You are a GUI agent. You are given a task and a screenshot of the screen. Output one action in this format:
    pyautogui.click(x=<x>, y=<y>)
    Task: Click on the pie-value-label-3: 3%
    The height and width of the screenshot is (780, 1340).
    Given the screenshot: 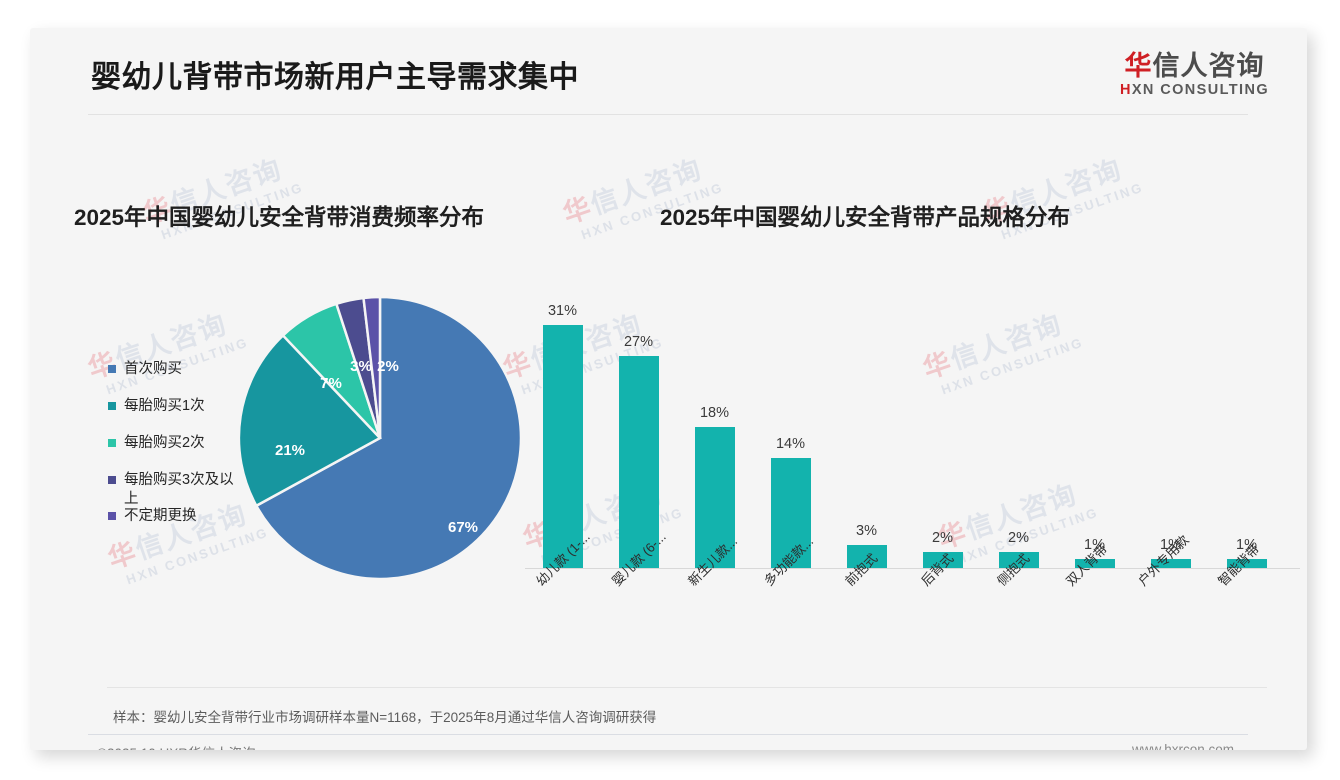 What is the action you would take?
    pyautogui.click(x=361, y=366)
    